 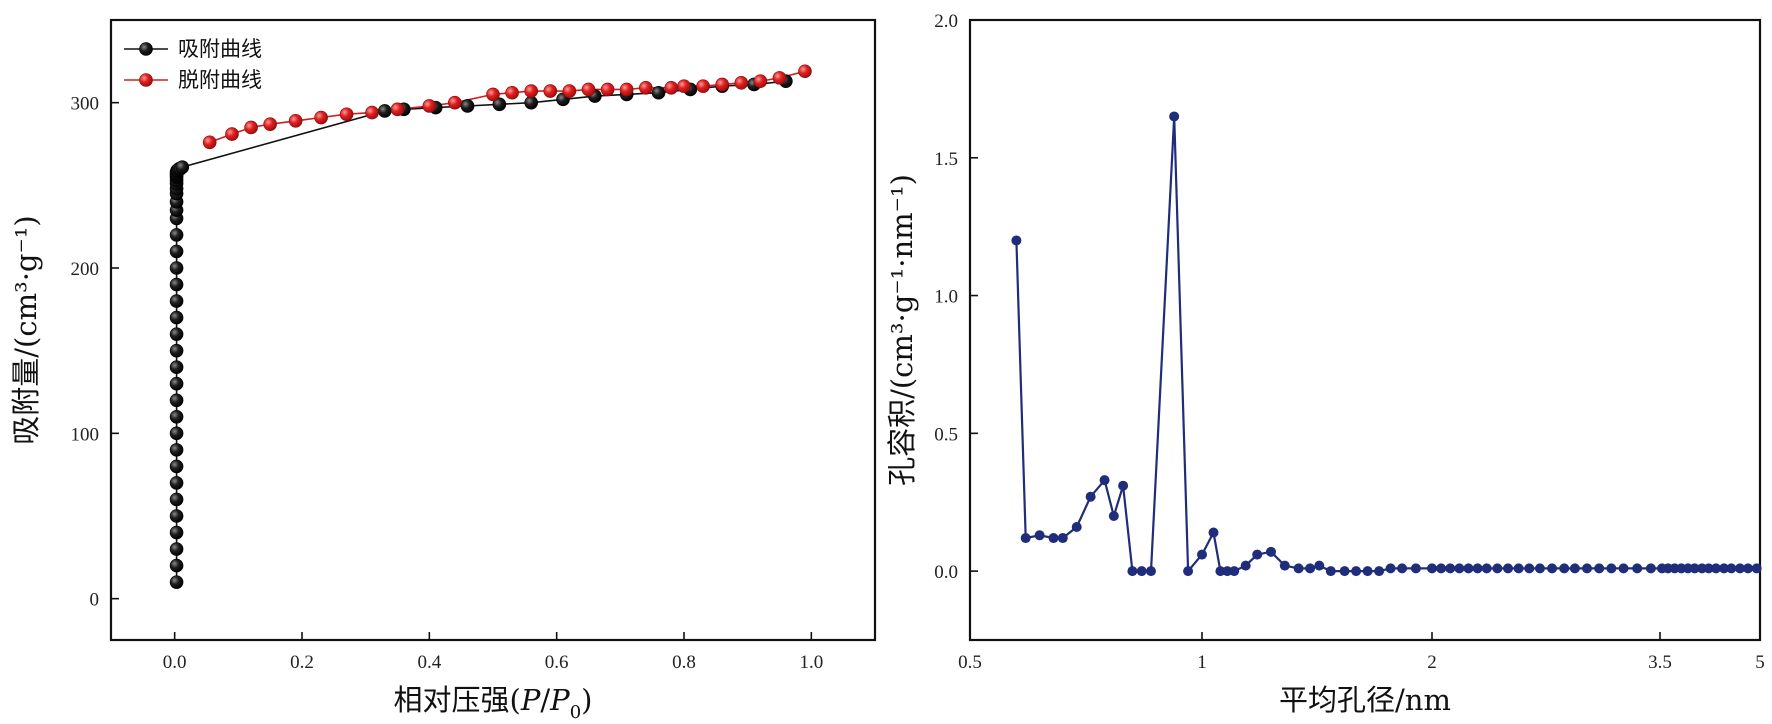 I want to click on pore-size-x-tick-label: 3.5, so click(x=1660, y=662).